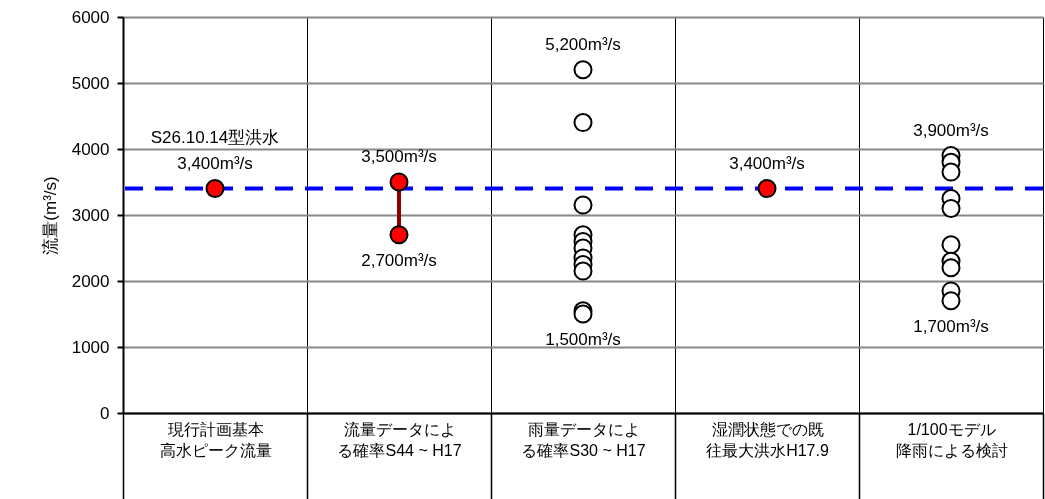 This screenshot has height=499, width=1045. Describe the element at coordinates (50, 215) in the screenshot. I see `y-axis-title: 流量(m³/s)` at that location.